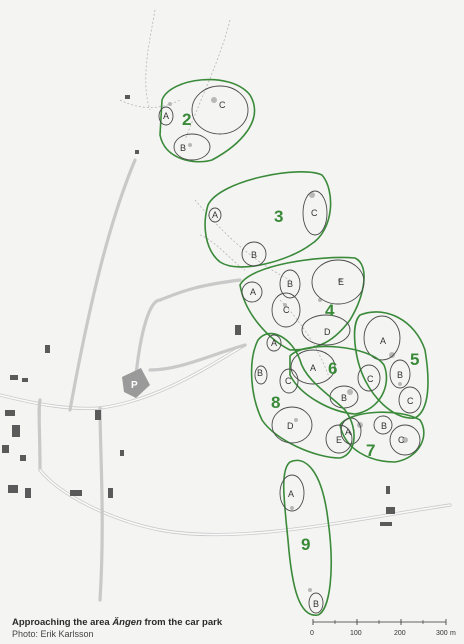 The image size is (464, 644). I want to click on scale-unit: m, so click(453, 633).